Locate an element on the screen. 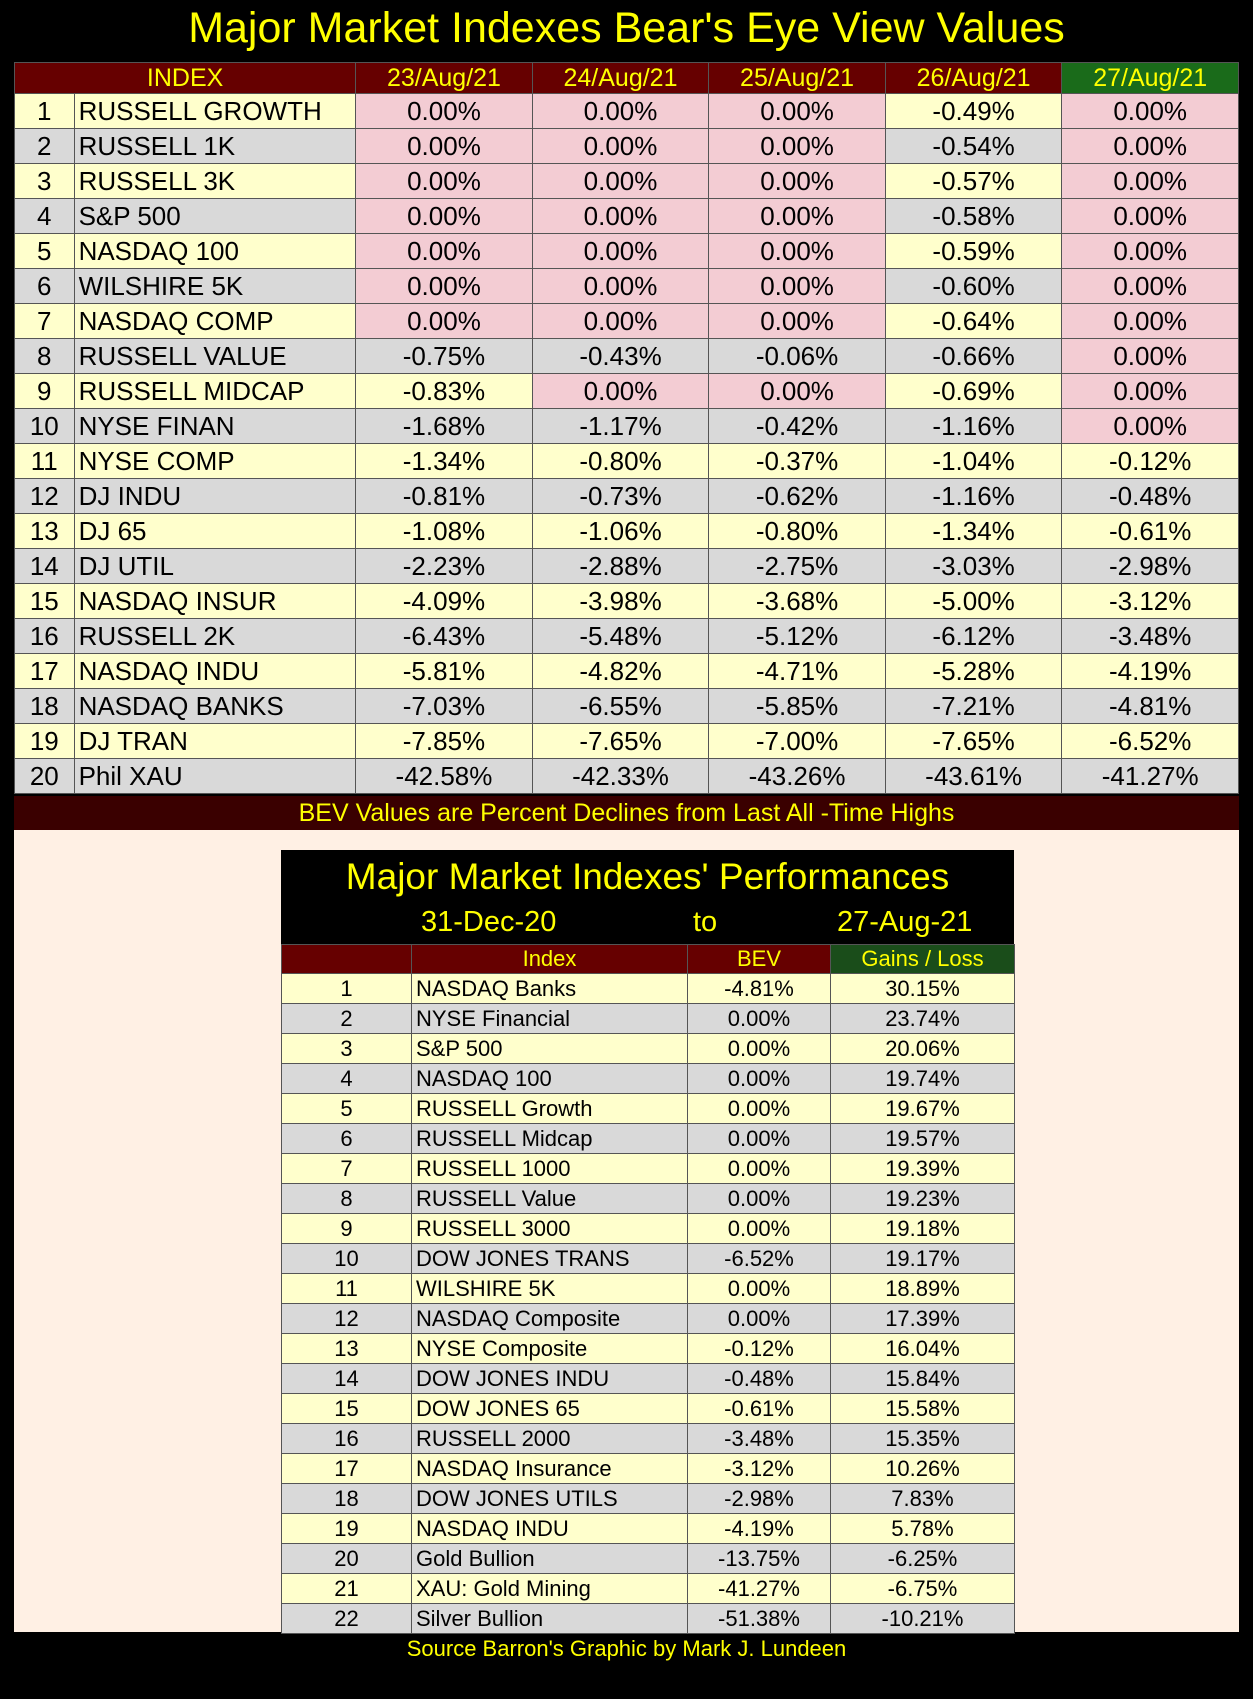 The width and height of the screenshot is (1253, 1699). performance-row: 16 RUSSELL 2000 -3.48% 15.35% is located at coordinates (648, 1438).